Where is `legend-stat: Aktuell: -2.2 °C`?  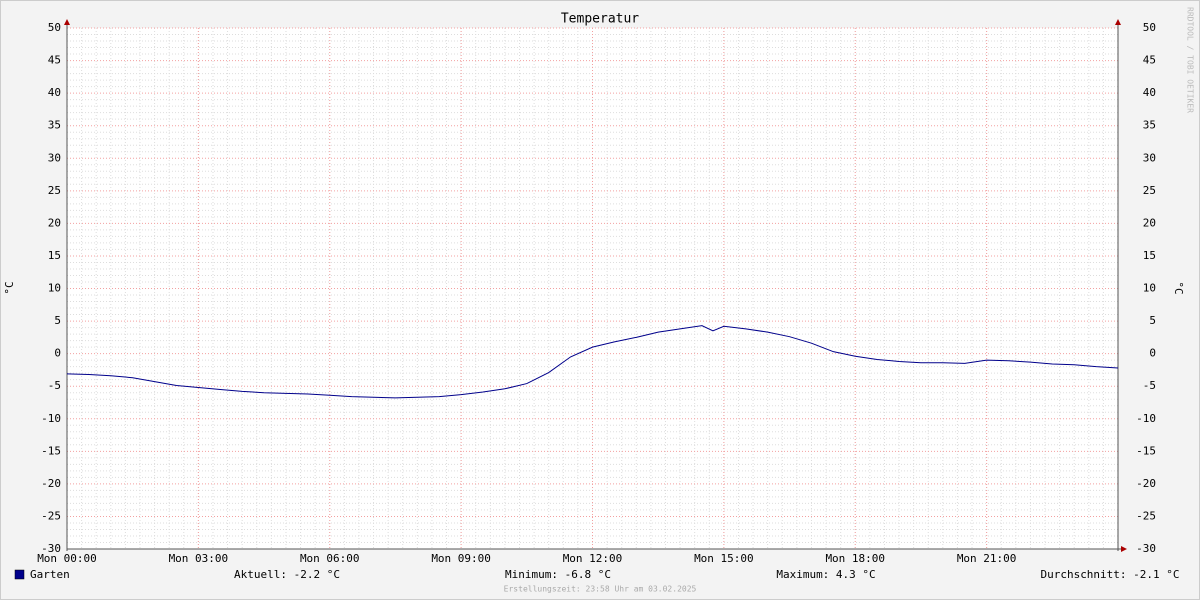 legend-stat: Aktuell: -2.2 °C is located at coordinates (287, 574).